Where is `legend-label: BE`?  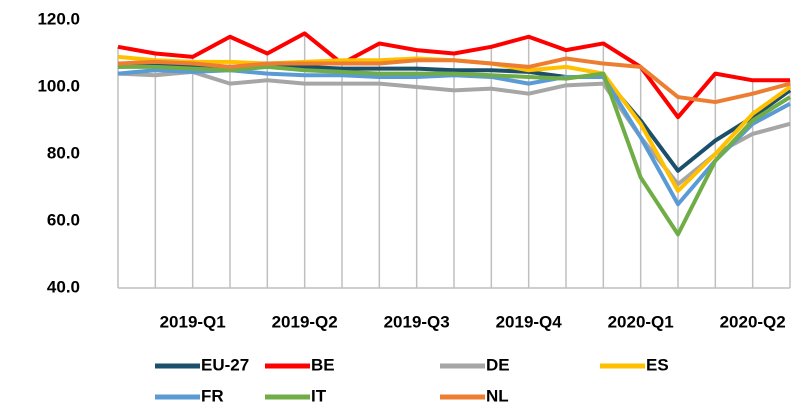 legend-label: BE is located at coordinates (323, 364).